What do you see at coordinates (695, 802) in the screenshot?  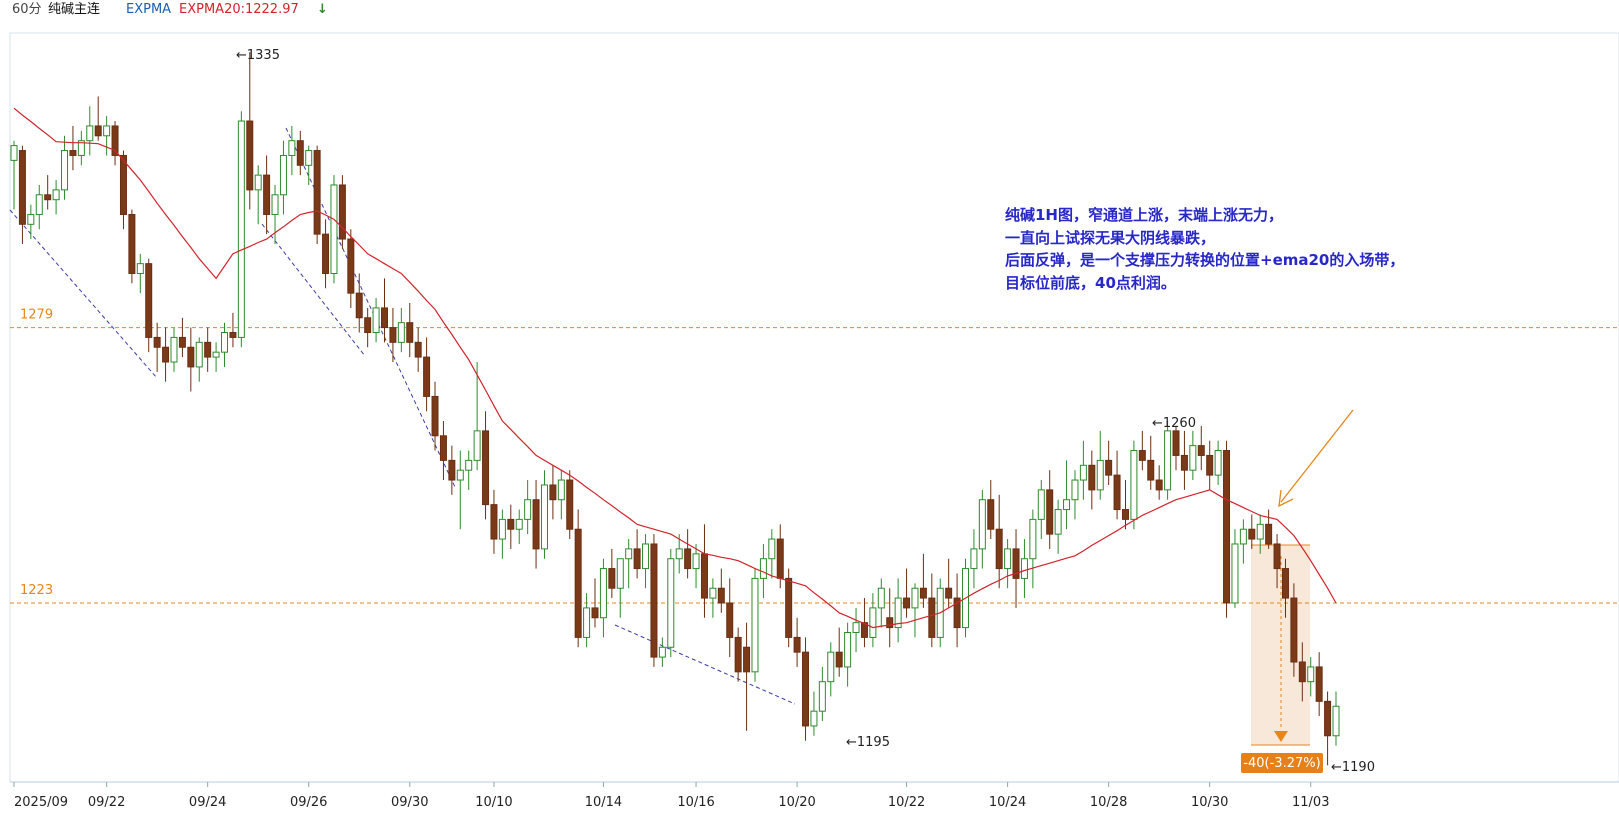 I see `x-tick-label: 10/16` at bounding box center [695, 802].